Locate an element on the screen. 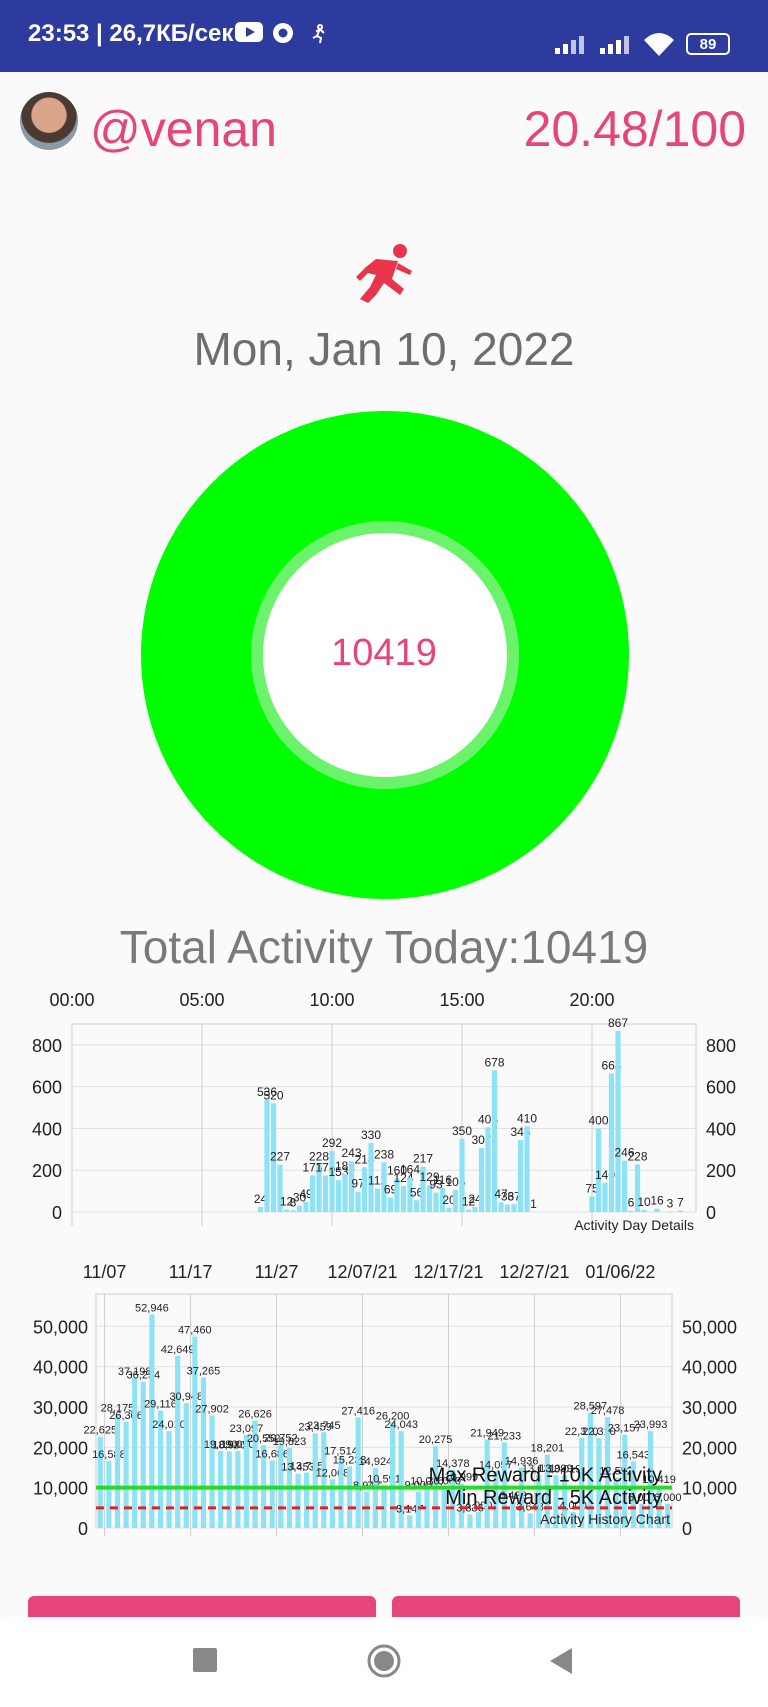 The image size is (768, 1707). day-chart-data-label: 1 is located at coordinates (533, 1204).